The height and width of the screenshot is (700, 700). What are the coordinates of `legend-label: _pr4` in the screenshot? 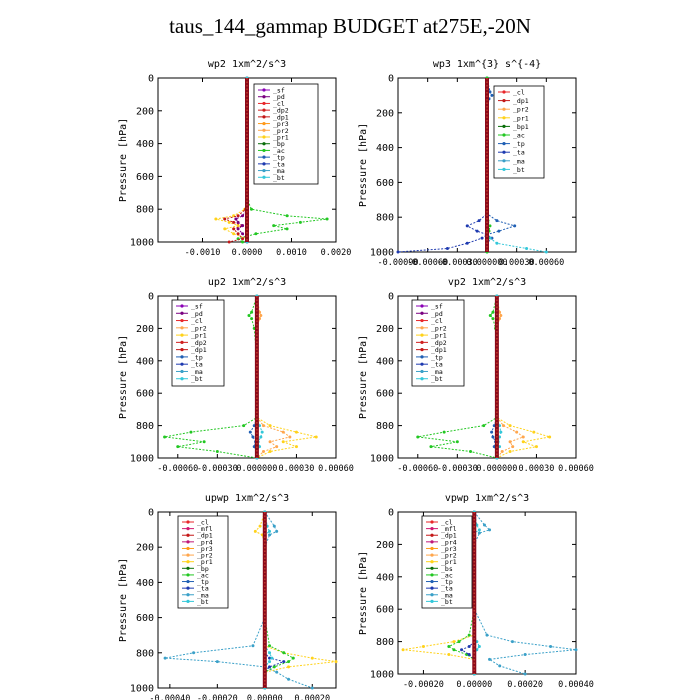 It's located at (205, 542).